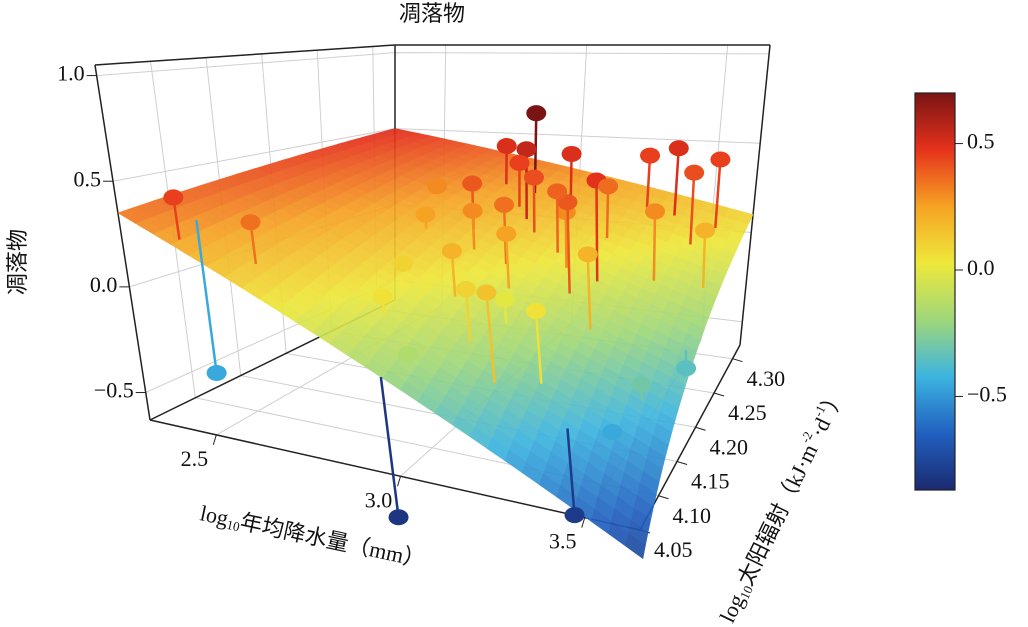  What do you see at coordinates (71, 73) in the screenshot?
I see `z-tick-label: 1.0` at bounding box center [71, 73].